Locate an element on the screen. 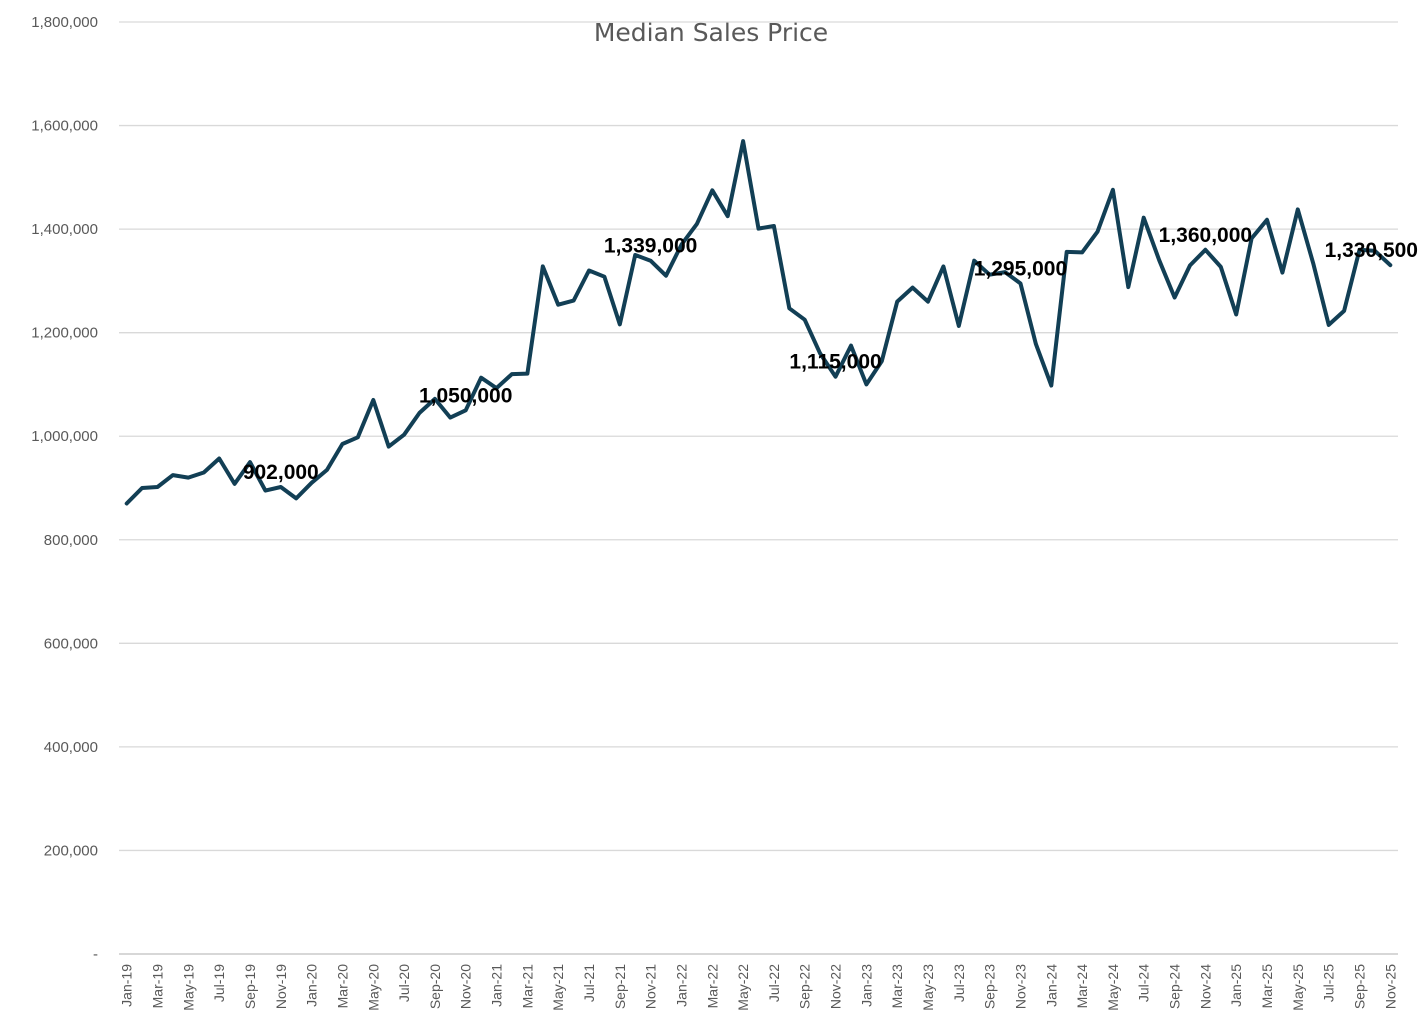  y-tick-label: 1,600,000 is located at coordinates (64, 126).